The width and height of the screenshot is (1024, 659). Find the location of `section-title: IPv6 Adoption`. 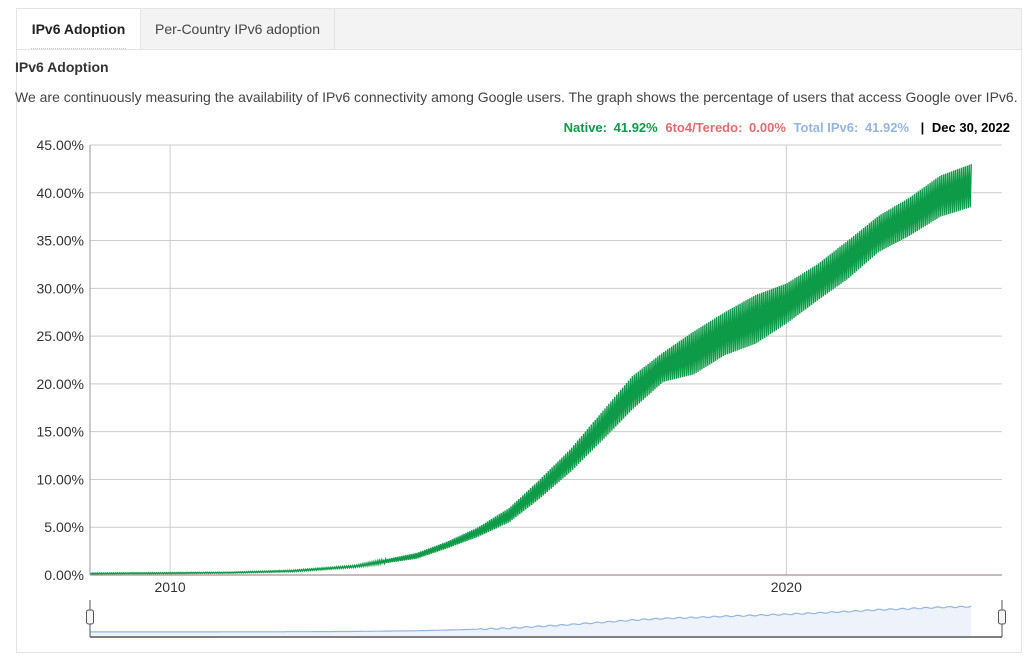

section-title: IPv6 Adoption is located at coordinates (62, 67).